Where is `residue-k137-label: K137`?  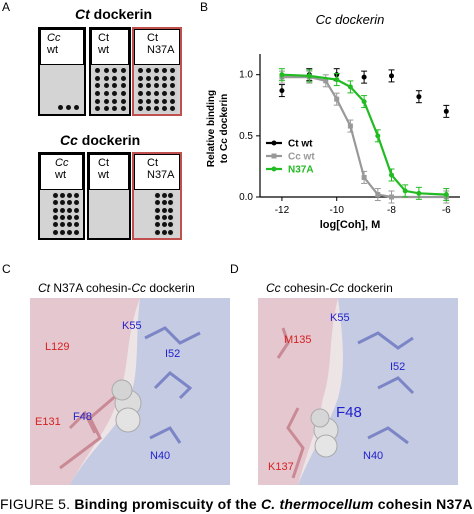
residue-k137-label: K137 is located at coordinates (281, 467).